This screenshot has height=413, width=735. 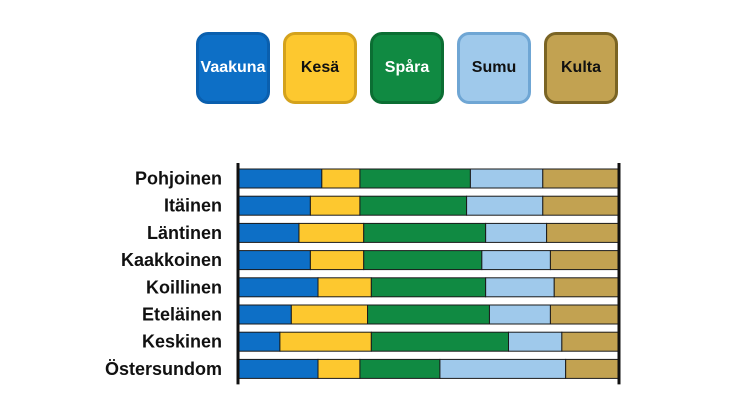 I want to click on bar-pohjoinen-kesa, so click(x=341, y=178).